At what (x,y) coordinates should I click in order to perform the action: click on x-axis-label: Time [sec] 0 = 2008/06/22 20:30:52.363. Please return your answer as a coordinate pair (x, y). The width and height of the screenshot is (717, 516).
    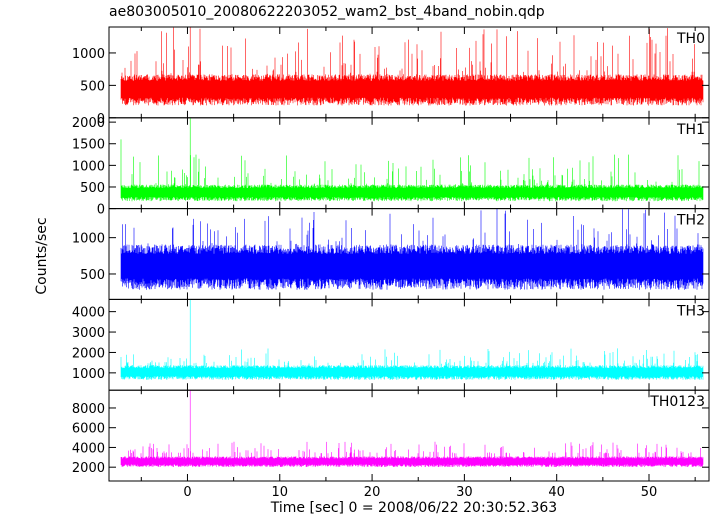
    Looking at the image, I should click on (413, 508).